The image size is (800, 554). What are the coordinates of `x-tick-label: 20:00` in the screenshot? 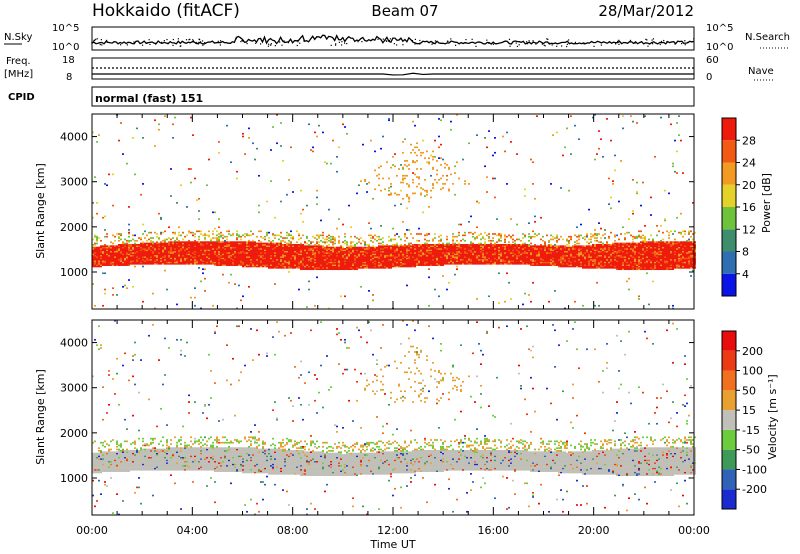 It's located at (594, 530).